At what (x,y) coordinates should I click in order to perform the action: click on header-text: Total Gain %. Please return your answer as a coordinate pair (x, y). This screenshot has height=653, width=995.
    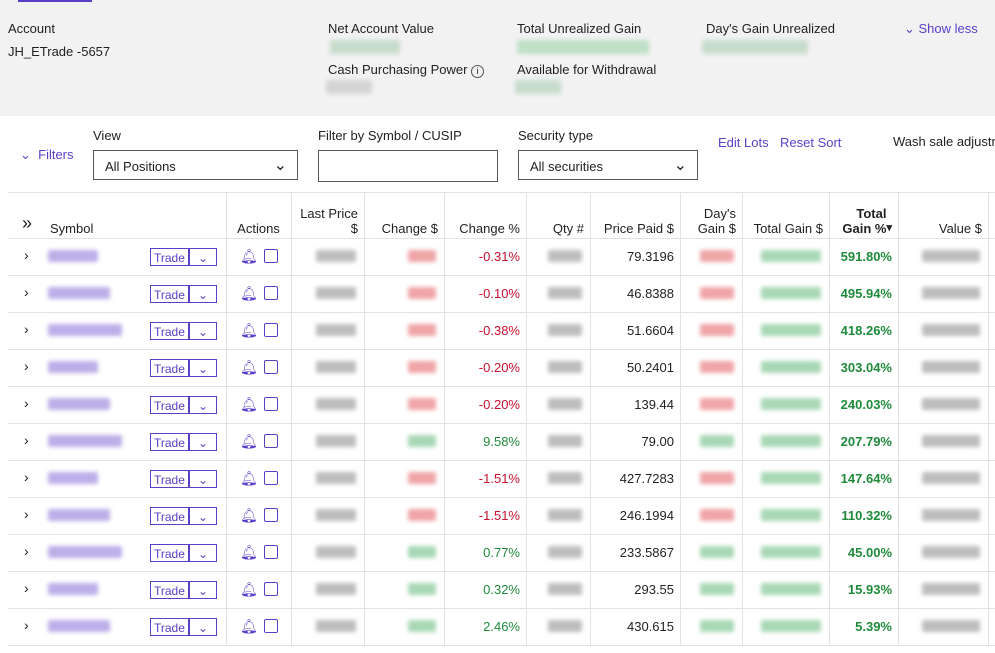
    Looking at the image, I should click on (860, 221).